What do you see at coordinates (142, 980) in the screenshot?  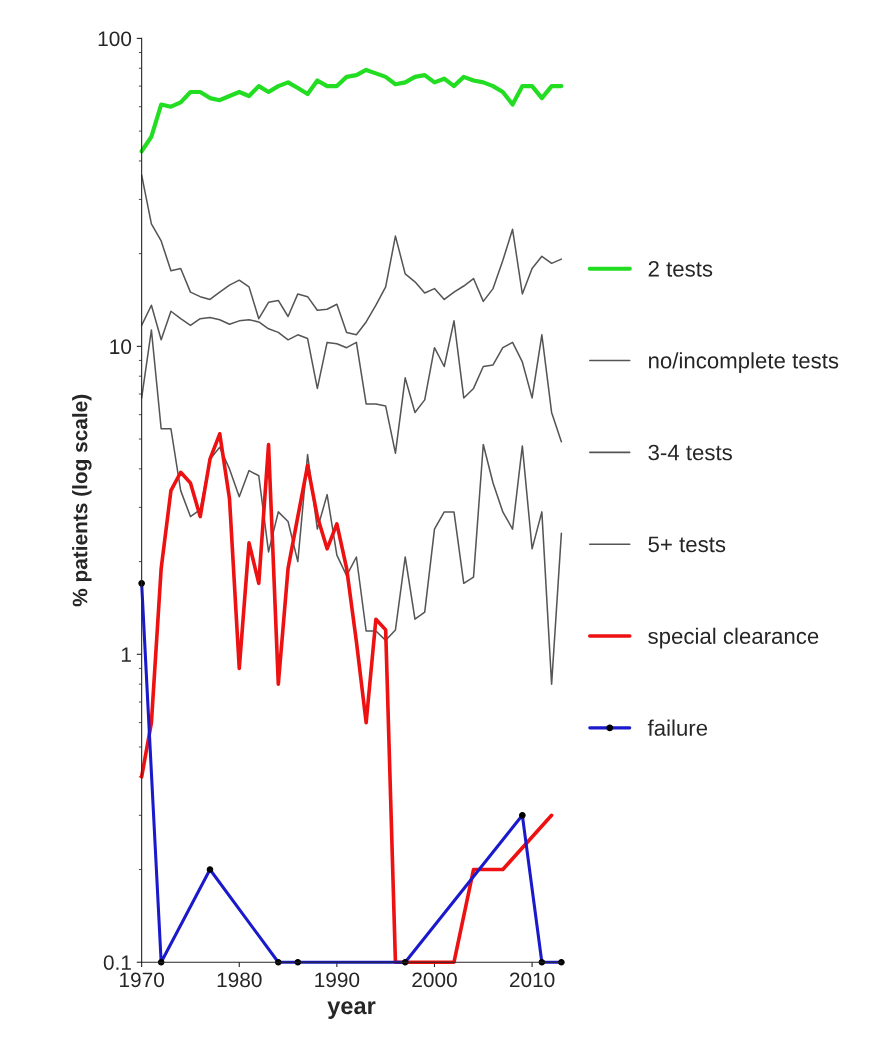 I see `x-tick-label: 1970` at bounding box center [142, 980].